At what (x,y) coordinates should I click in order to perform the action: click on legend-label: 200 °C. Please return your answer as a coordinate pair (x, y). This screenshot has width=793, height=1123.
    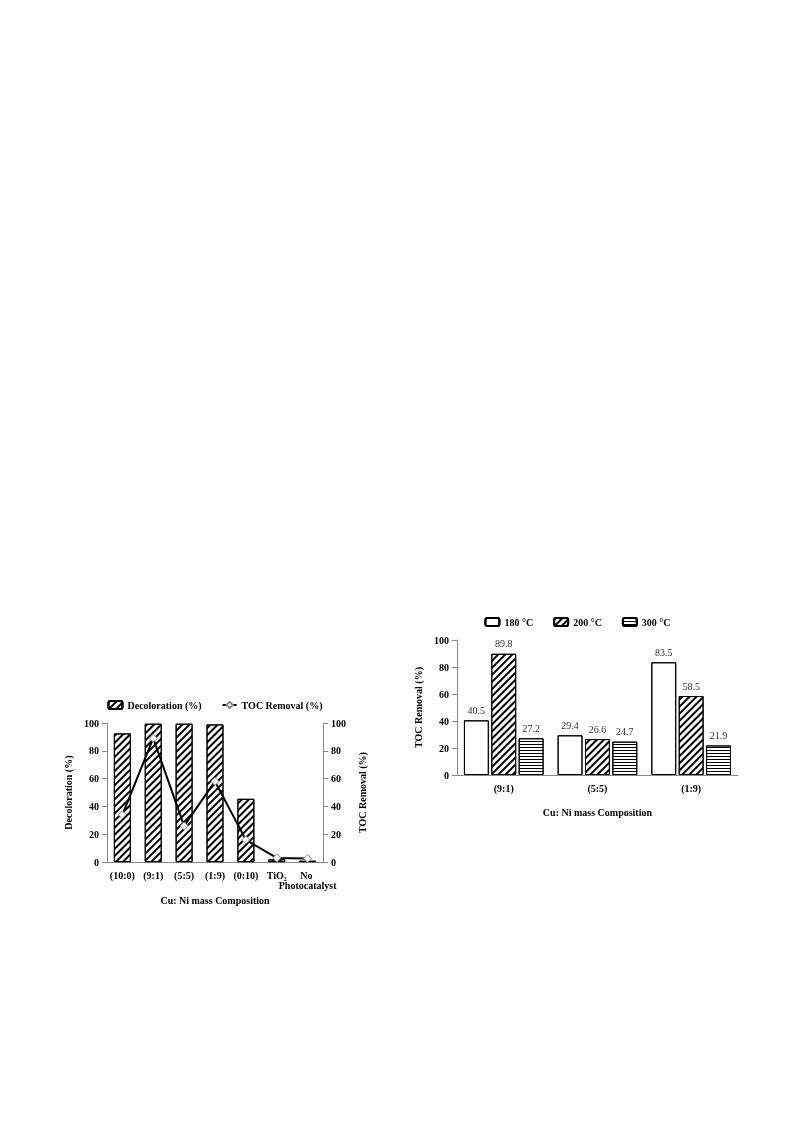
    Looking at the image, I should click on (587, 622).